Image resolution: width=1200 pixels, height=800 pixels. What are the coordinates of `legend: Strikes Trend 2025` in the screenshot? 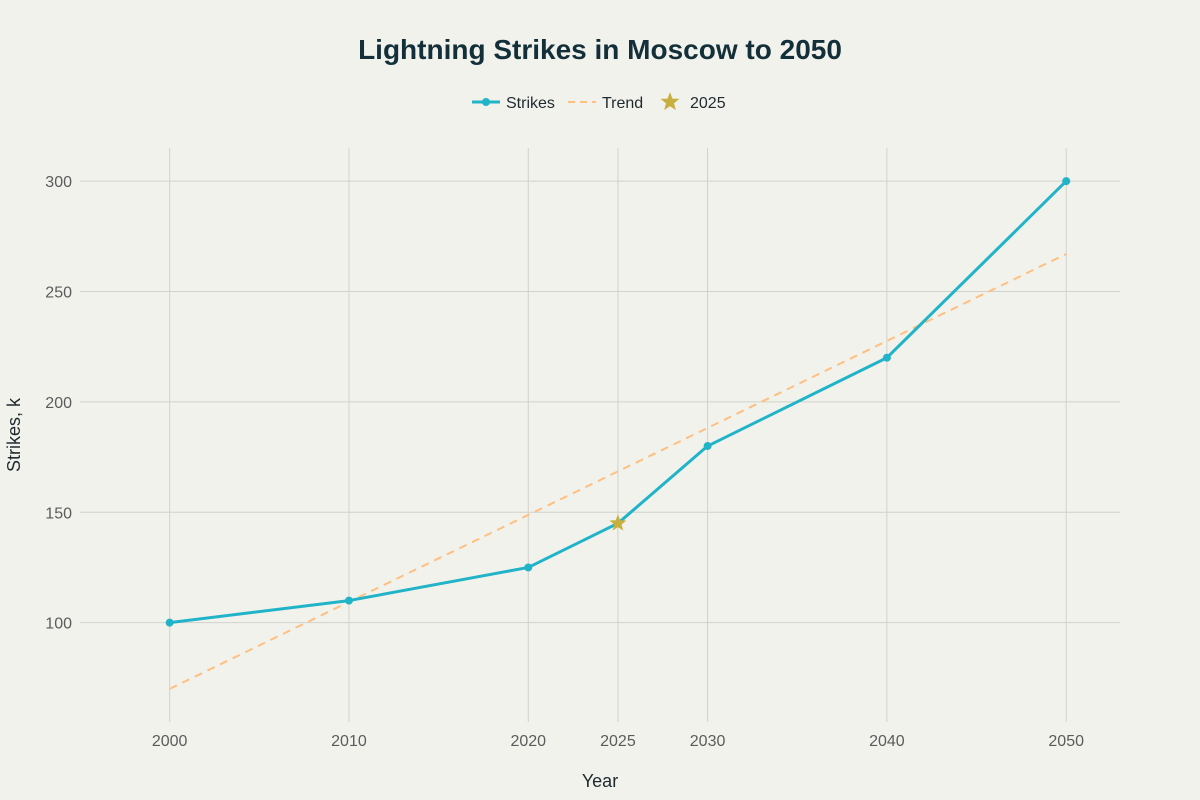 It's located at (599, 102).